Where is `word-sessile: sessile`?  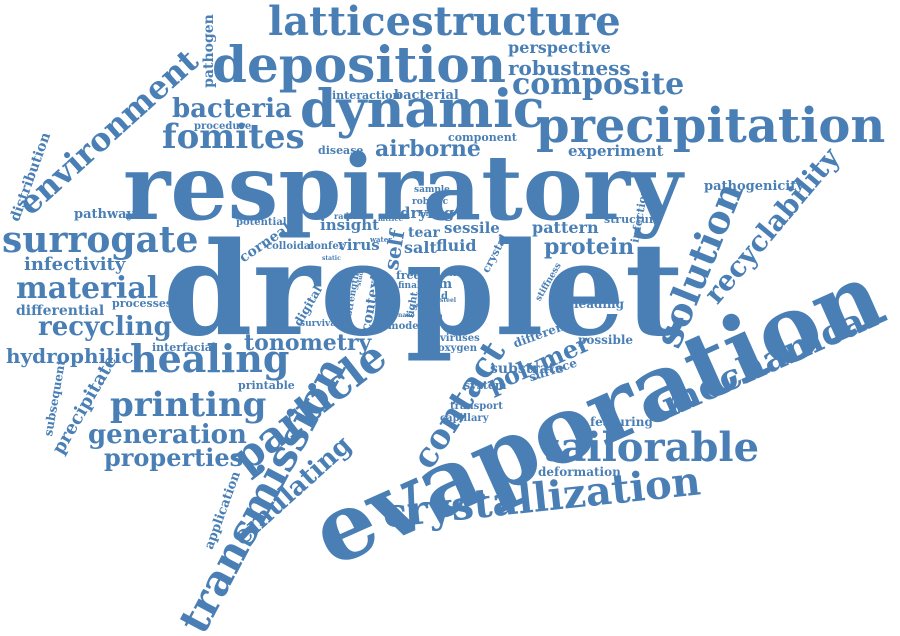
word-sessile: sessile is located at coordinates (472, 228).